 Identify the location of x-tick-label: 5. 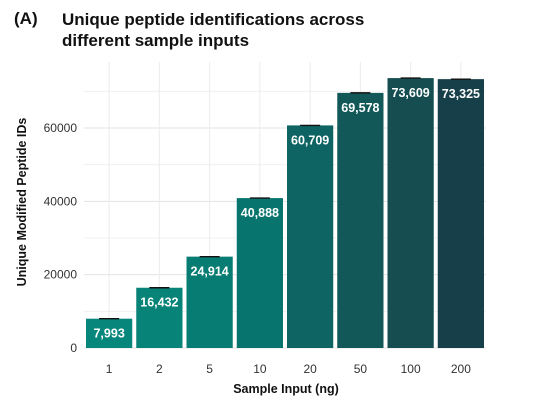
(209, 369).